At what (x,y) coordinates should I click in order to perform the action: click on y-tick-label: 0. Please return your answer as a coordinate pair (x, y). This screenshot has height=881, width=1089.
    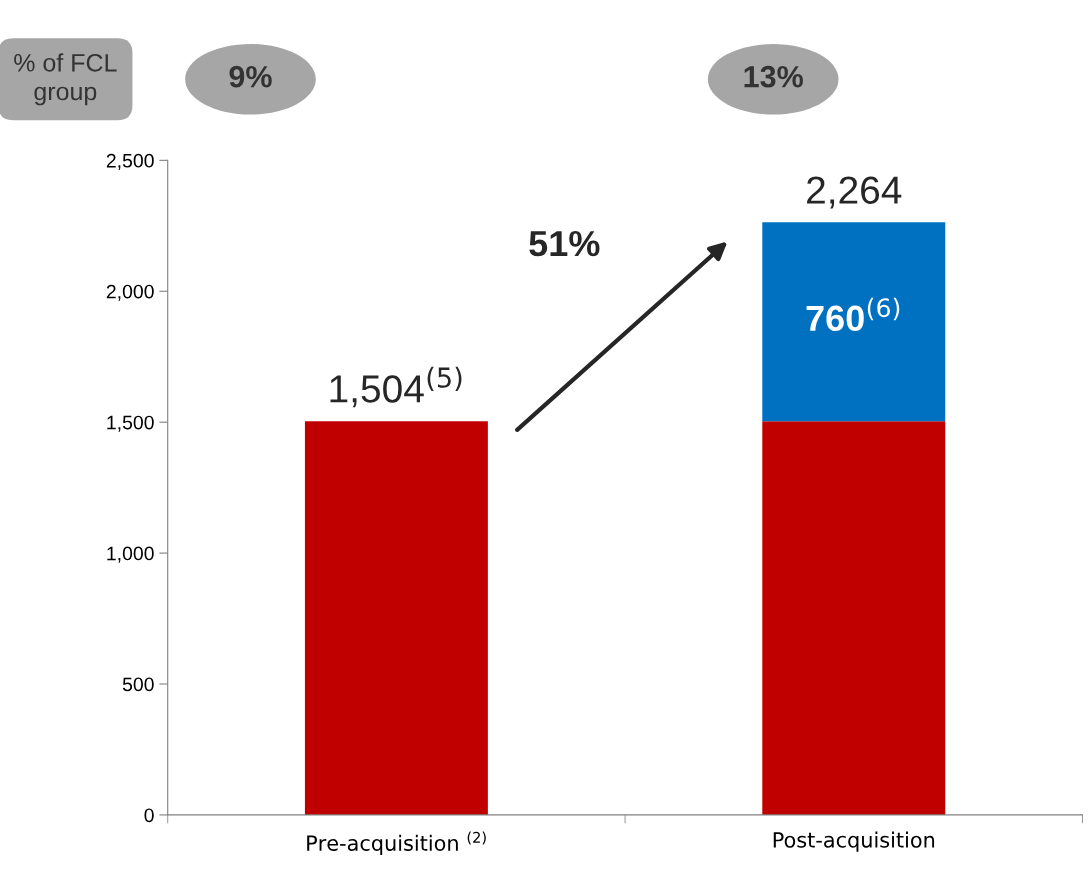
    Looking at the image, I should click on (149, 815).